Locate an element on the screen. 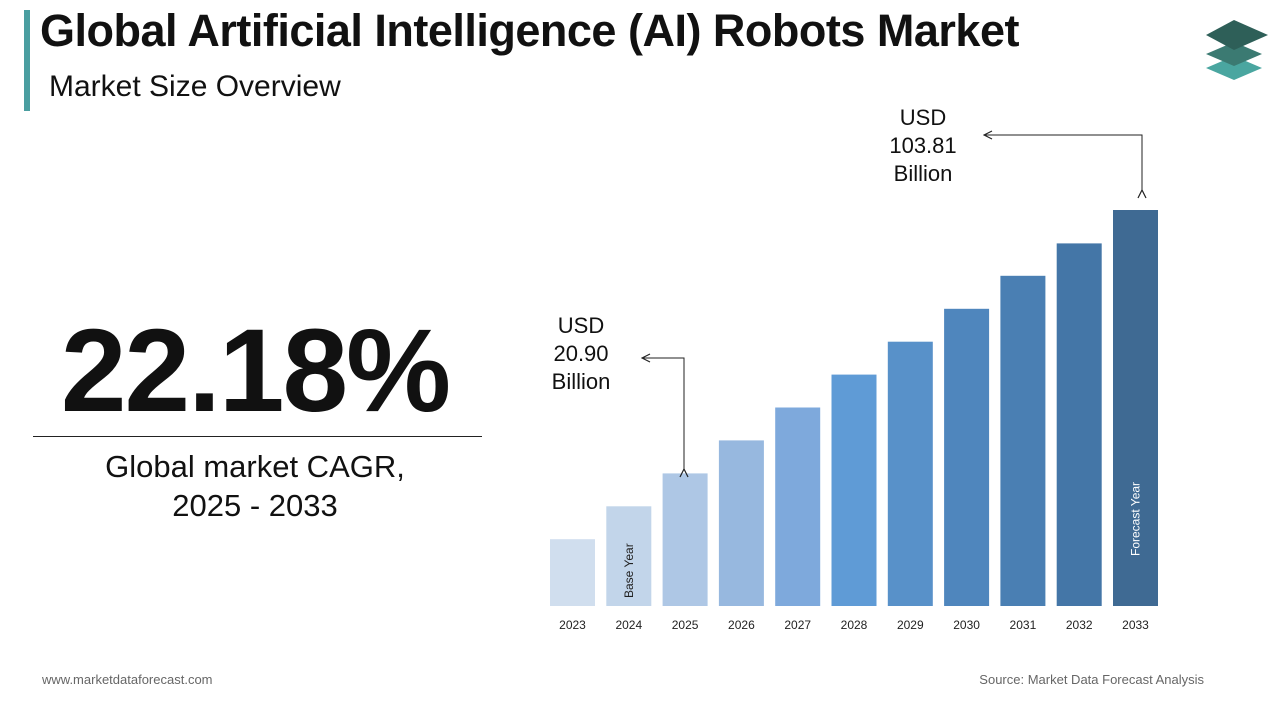 This screenshot has width=1280, height=720. x-tick-label-2024: 2024 is located at coordinates (628, 625).